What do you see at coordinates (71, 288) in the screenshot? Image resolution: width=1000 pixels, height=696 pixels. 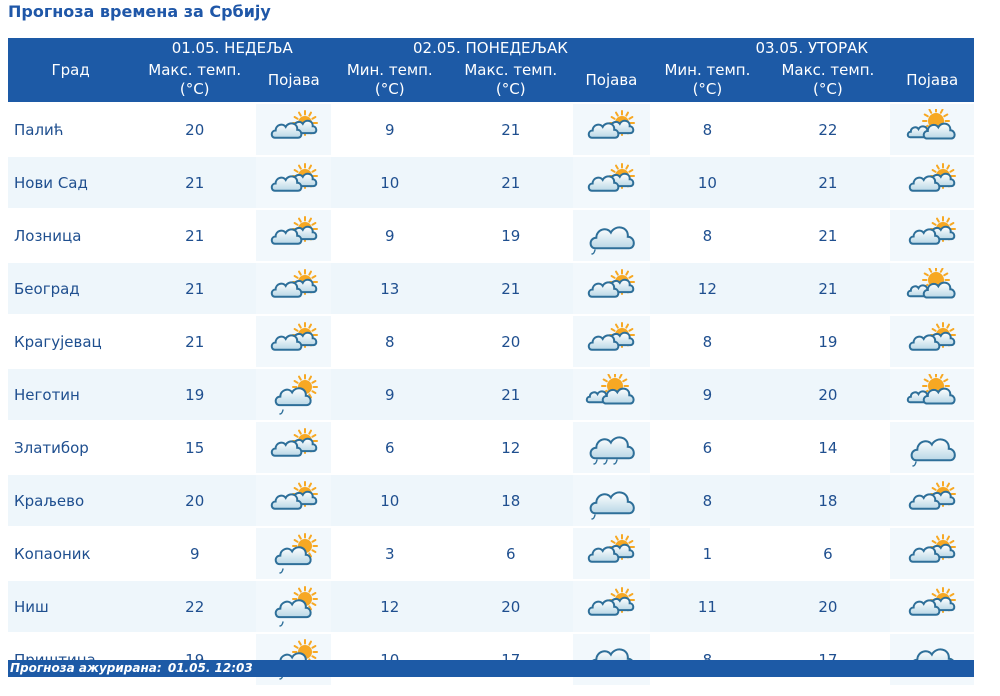 I see `city-cell: Београд` at bounding box center [71, 288].